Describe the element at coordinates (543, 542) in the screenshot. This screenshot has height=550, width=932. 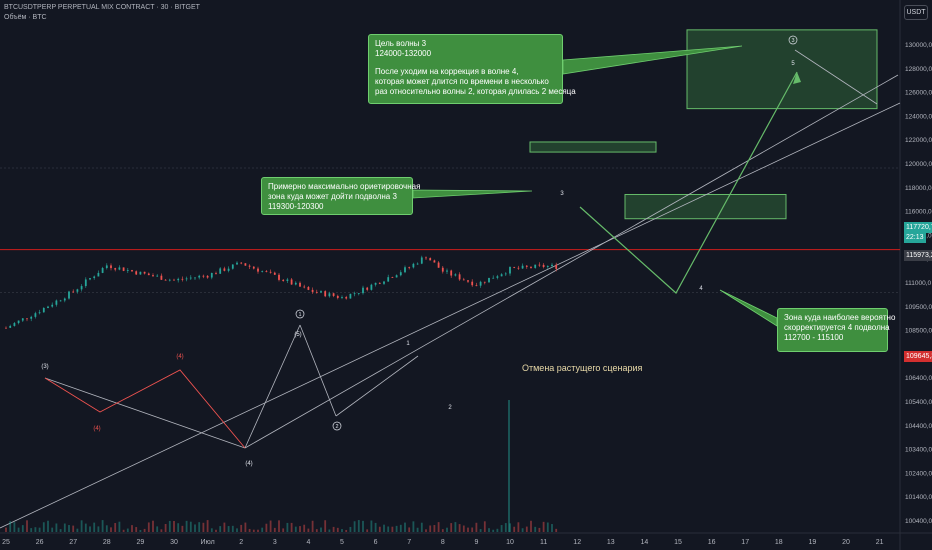
I see `x-tick-label: 11` at that location.